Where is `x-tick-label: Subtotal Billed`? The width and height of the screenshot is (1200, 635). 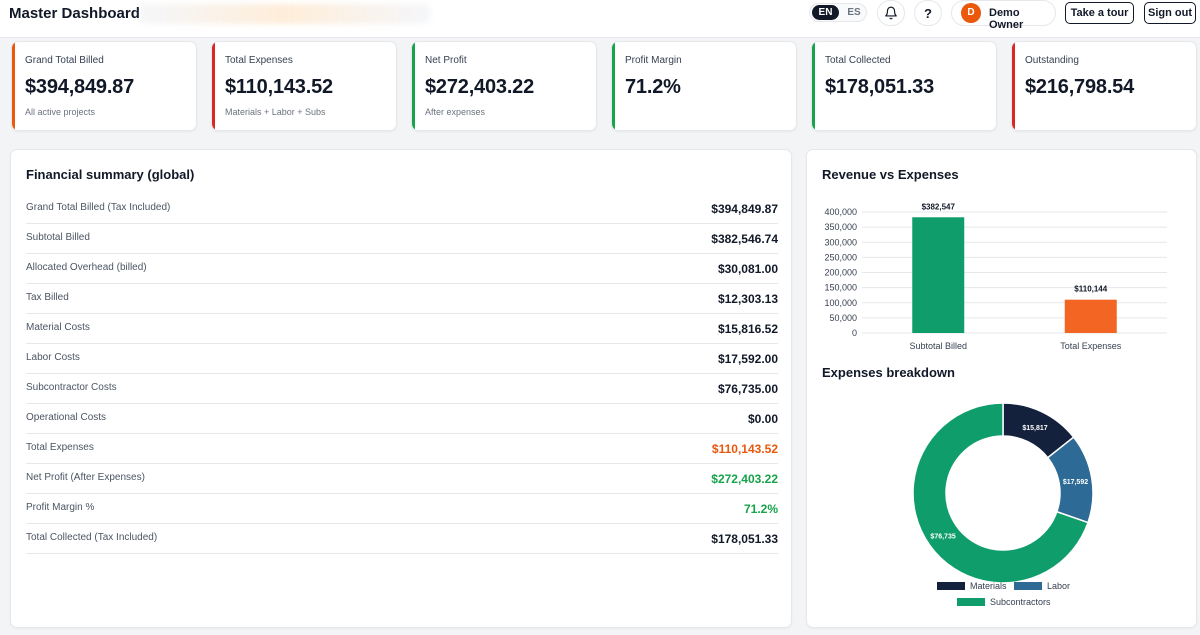
x-tick-label: Subtotal Billed is located at coordinates (938, 346).